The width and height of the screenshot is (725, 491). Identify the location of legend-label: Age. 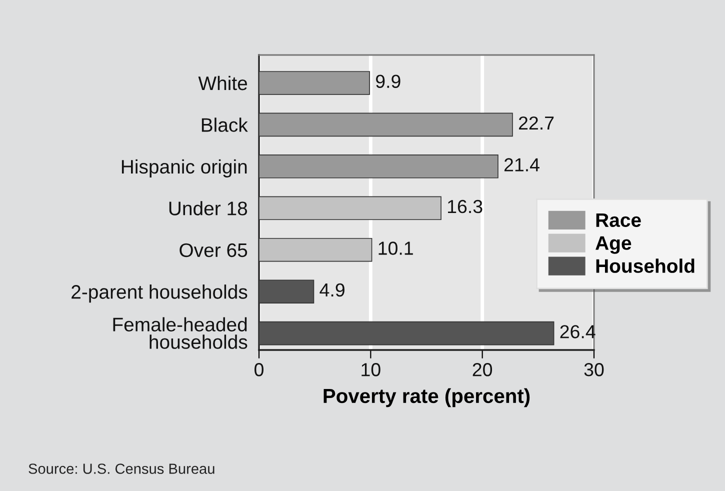
(614, 245).